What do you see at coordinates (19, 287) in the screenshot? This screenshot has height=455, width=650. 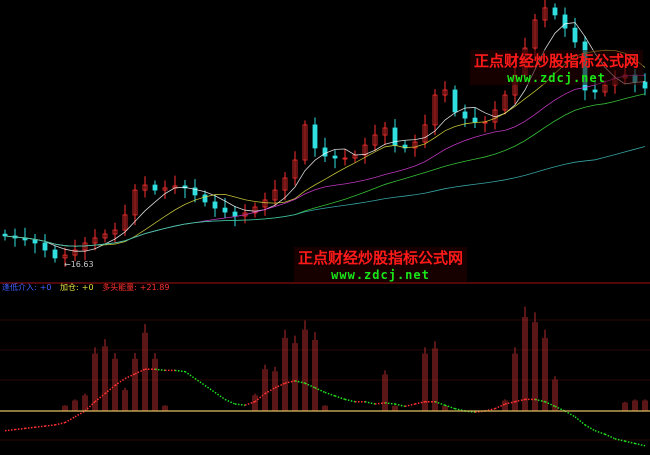 I see `legend-label: 逢低介入:` at bounding box center [19, 287].